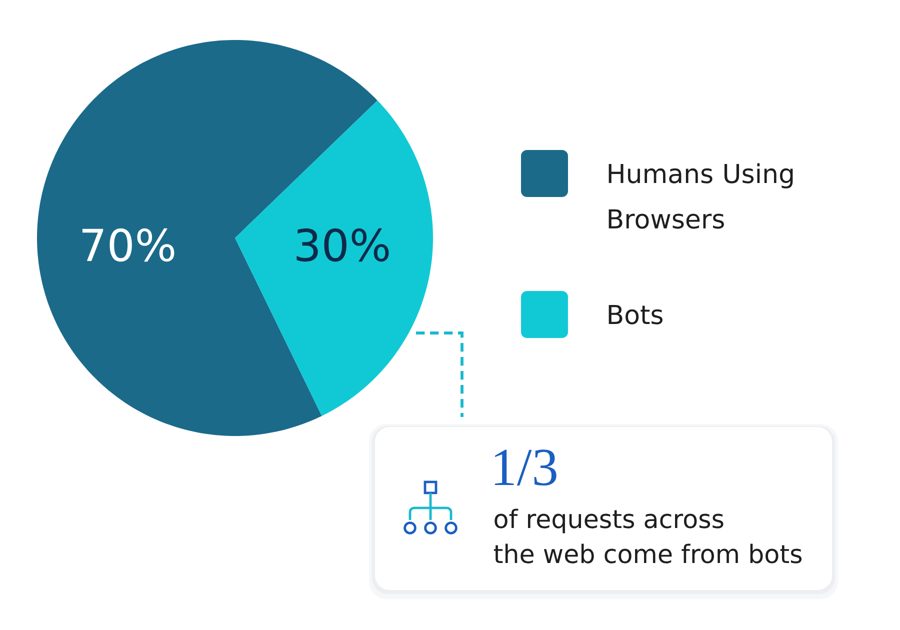  I want to click on legend-label: Bots, so click(635, 314).